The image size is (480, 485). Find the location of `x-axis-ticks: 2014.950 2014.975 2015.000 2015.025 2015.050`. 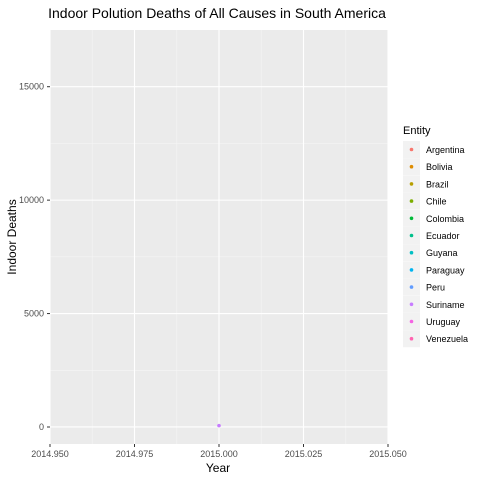

x-axis-ticks: 2014.950 2014.975 2015.000 2015.025 2015.050 is located at coordinates (219, 451).